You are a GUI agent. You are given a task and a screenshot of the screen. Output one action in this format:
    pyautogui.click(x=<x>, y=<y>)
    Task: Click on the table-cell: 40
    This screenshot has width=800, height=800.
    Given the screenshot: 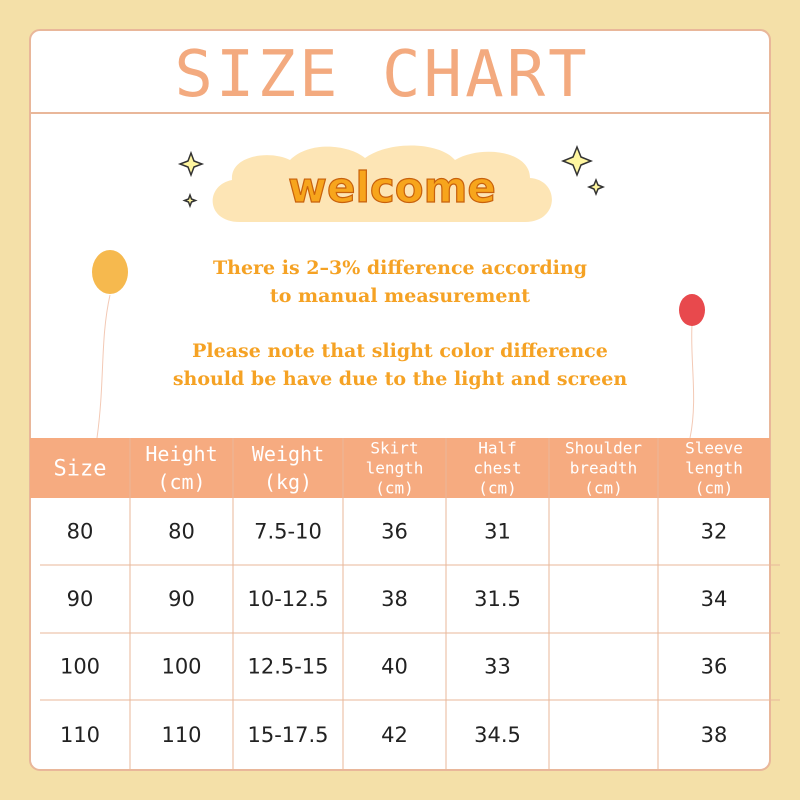 What is the action you would take?
    pyautogui.click(x=394, y=667)
    